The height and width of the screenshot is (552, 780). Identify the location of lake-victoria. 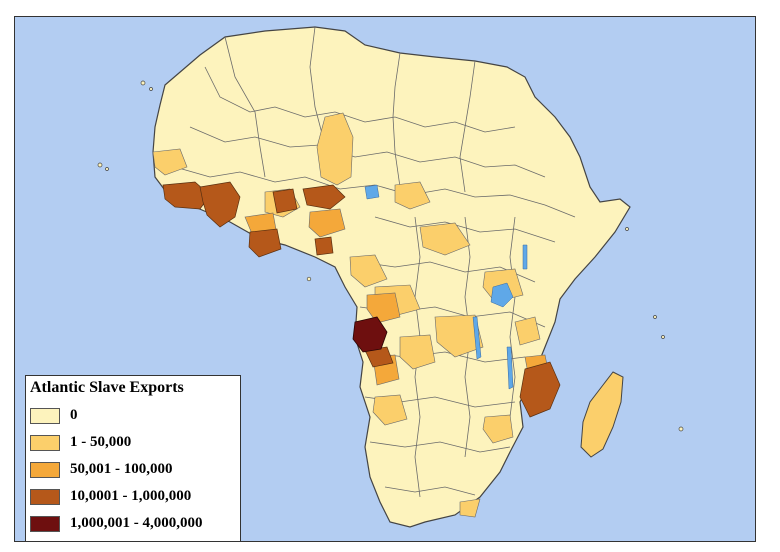
(502, 295).